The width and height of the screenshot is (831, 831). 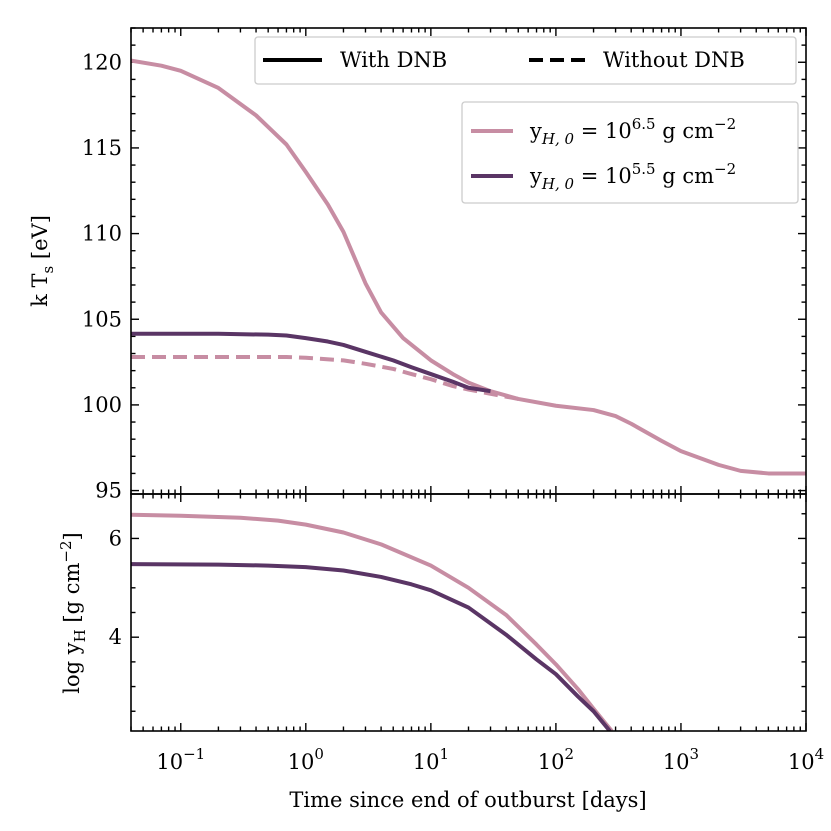 What do you see at coordinates (115, 538) in the screenshot?
I see `y-tick-label: 6` at bounding box center [115, 538].